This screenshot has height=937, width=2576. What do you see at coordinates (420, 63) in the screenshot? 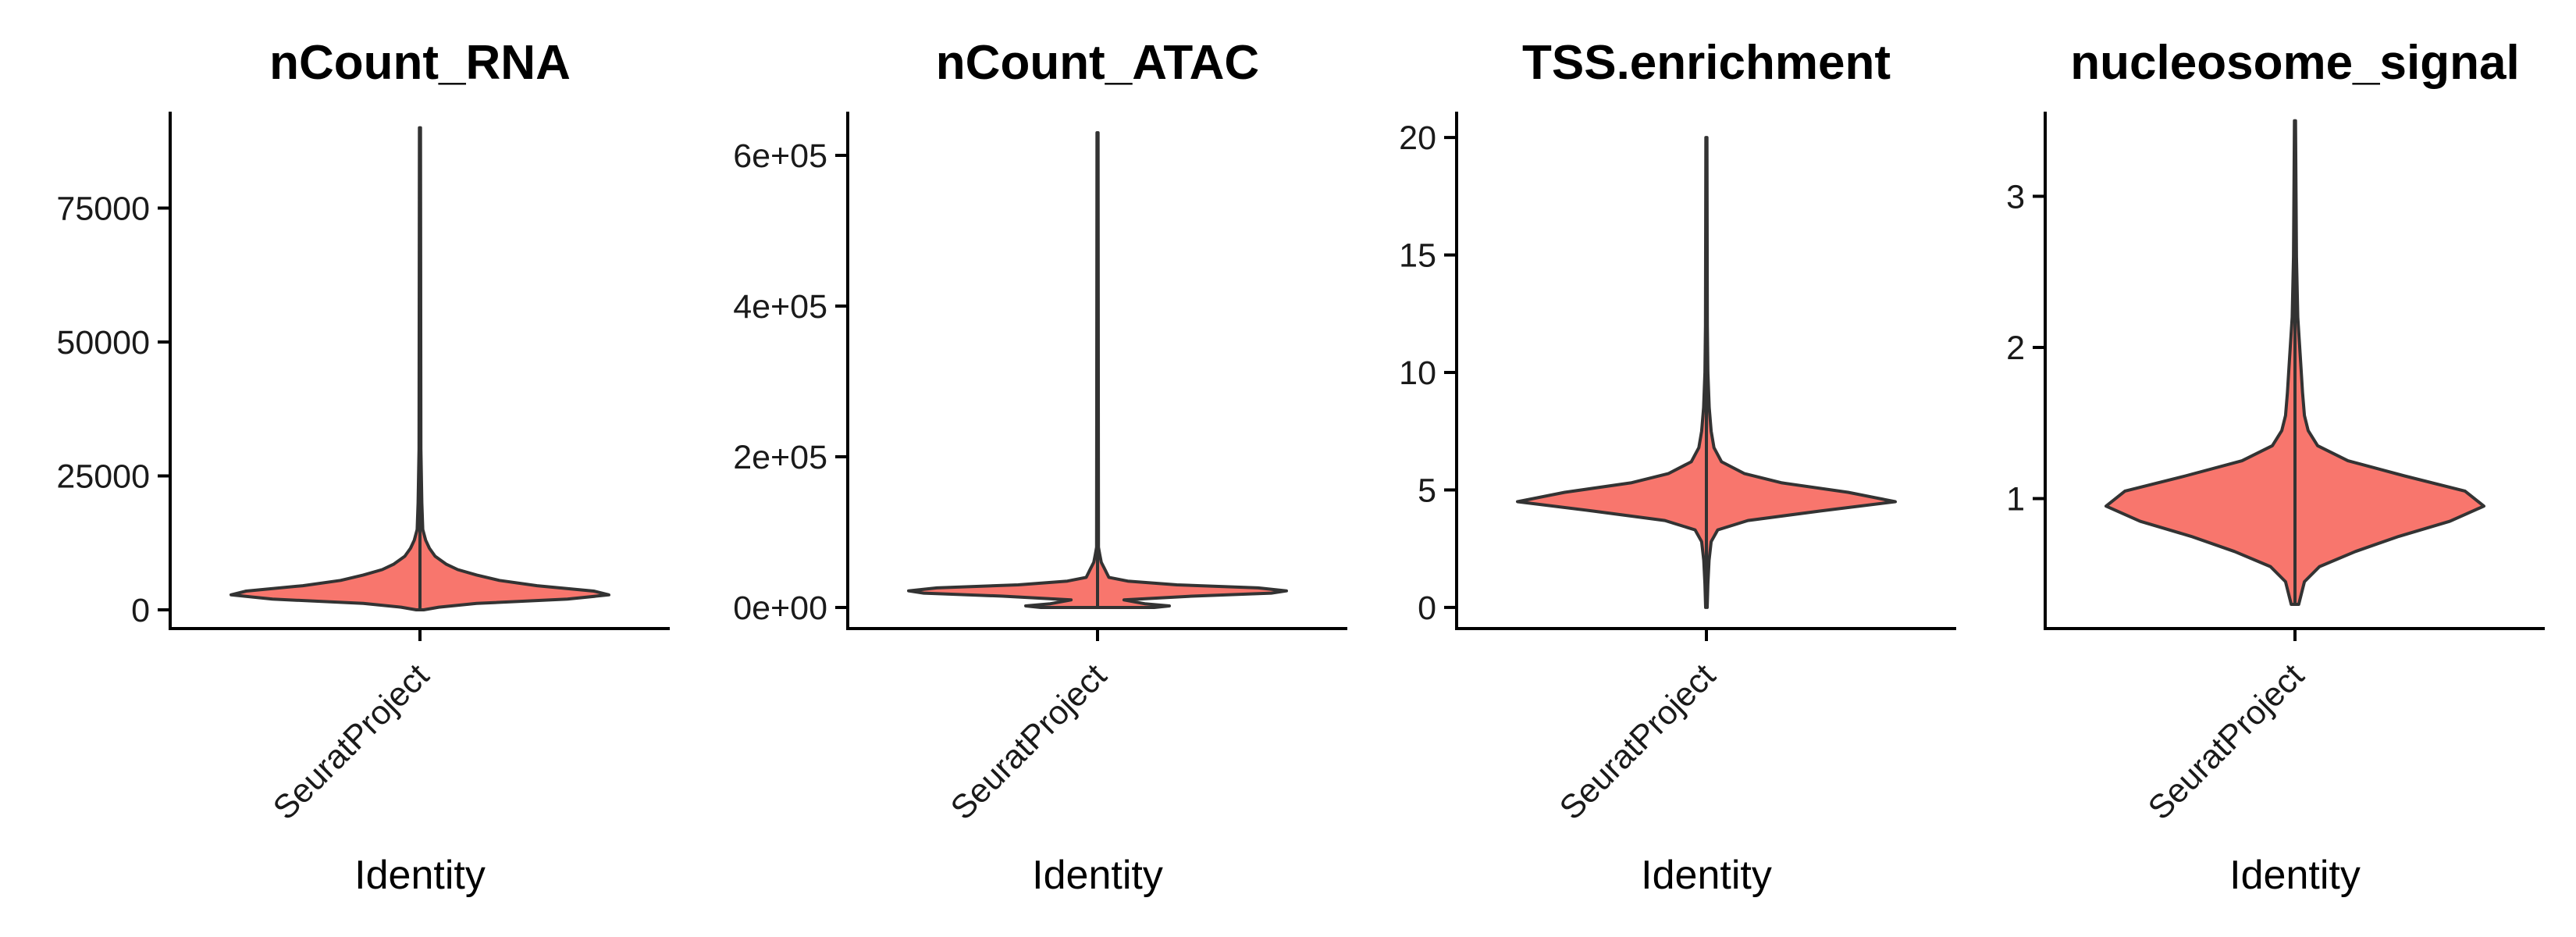
I see `panel-title: nCount_RNA` at bounding box center [420, 63].